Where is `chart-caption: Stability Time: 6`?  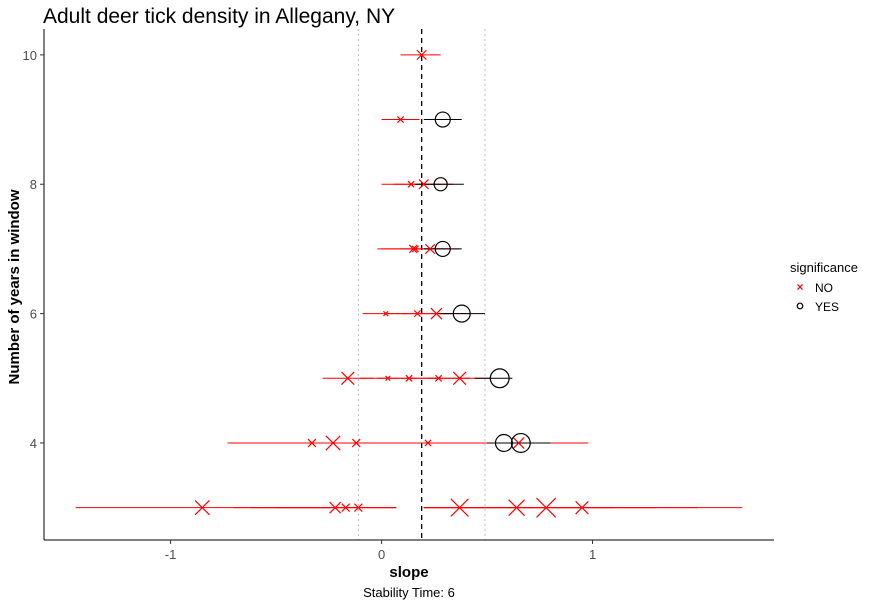 chart-caption: Stability Time: 6 is located at coordinates (409, 592).